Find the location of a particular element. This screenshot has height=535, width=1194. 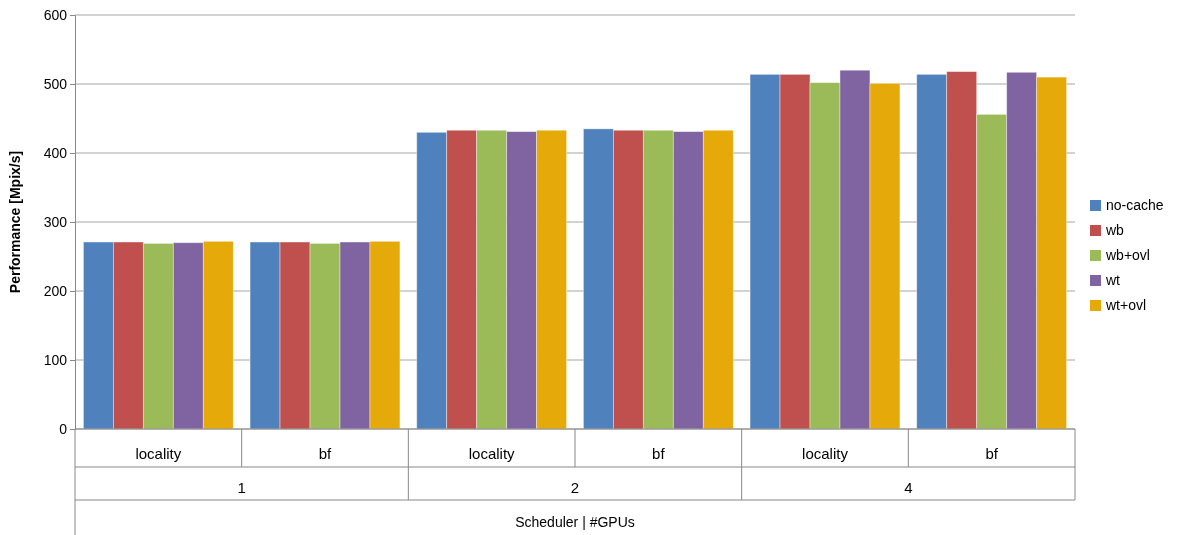

y-tick-label: 200 is located at coordinates (55, 290).